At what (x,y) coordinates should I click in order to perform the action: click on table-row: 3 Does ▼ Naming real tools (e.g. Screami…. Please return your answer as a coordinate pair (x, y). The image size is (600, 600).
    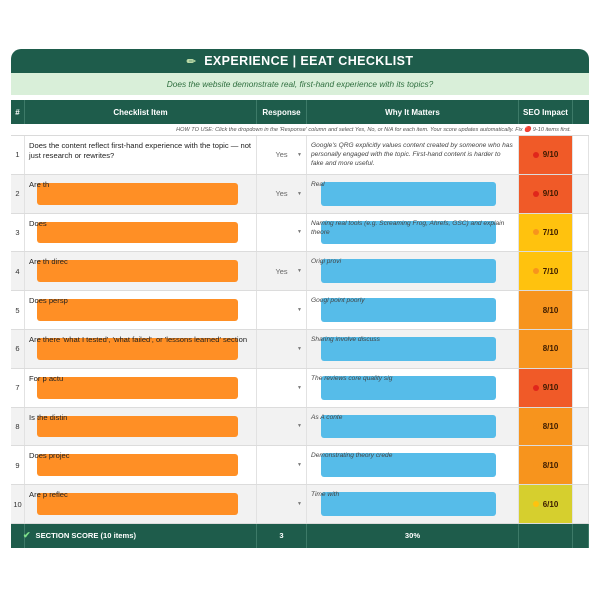
    Looking at the image, I should click on (300, 233).